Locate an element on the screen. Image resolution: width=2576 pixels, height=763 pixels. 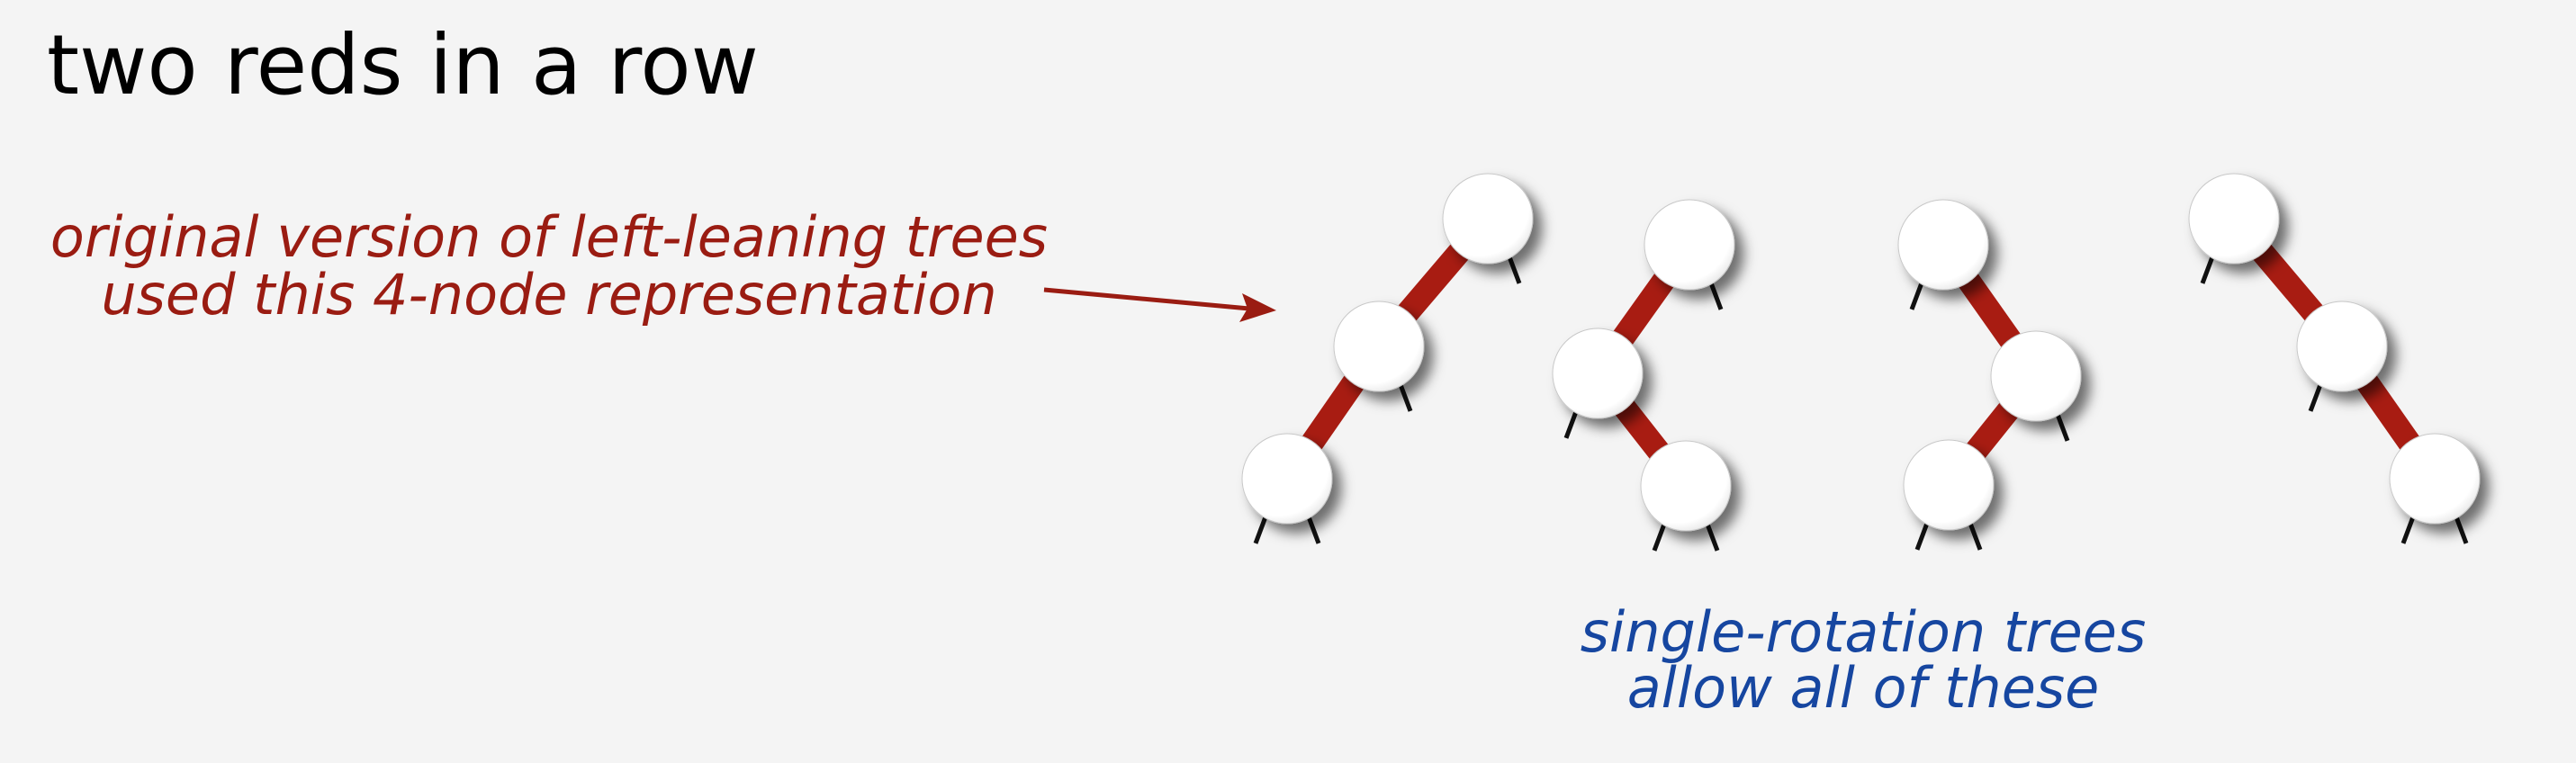
page-title: two reds in a row is located at coordinates (403, 65).